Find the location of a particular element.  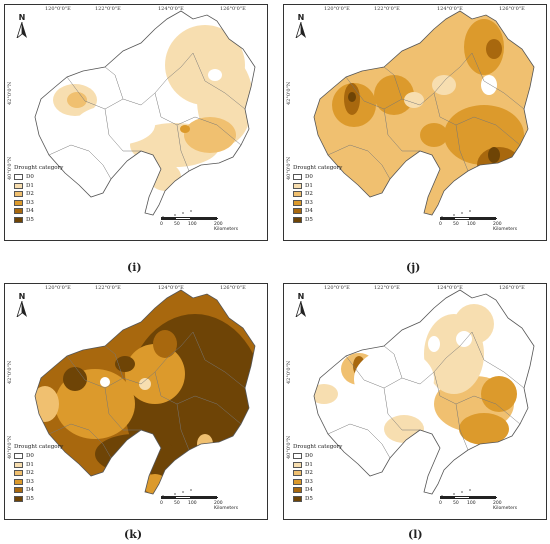

legend-item: D3 is located at coordinates (328, 482).